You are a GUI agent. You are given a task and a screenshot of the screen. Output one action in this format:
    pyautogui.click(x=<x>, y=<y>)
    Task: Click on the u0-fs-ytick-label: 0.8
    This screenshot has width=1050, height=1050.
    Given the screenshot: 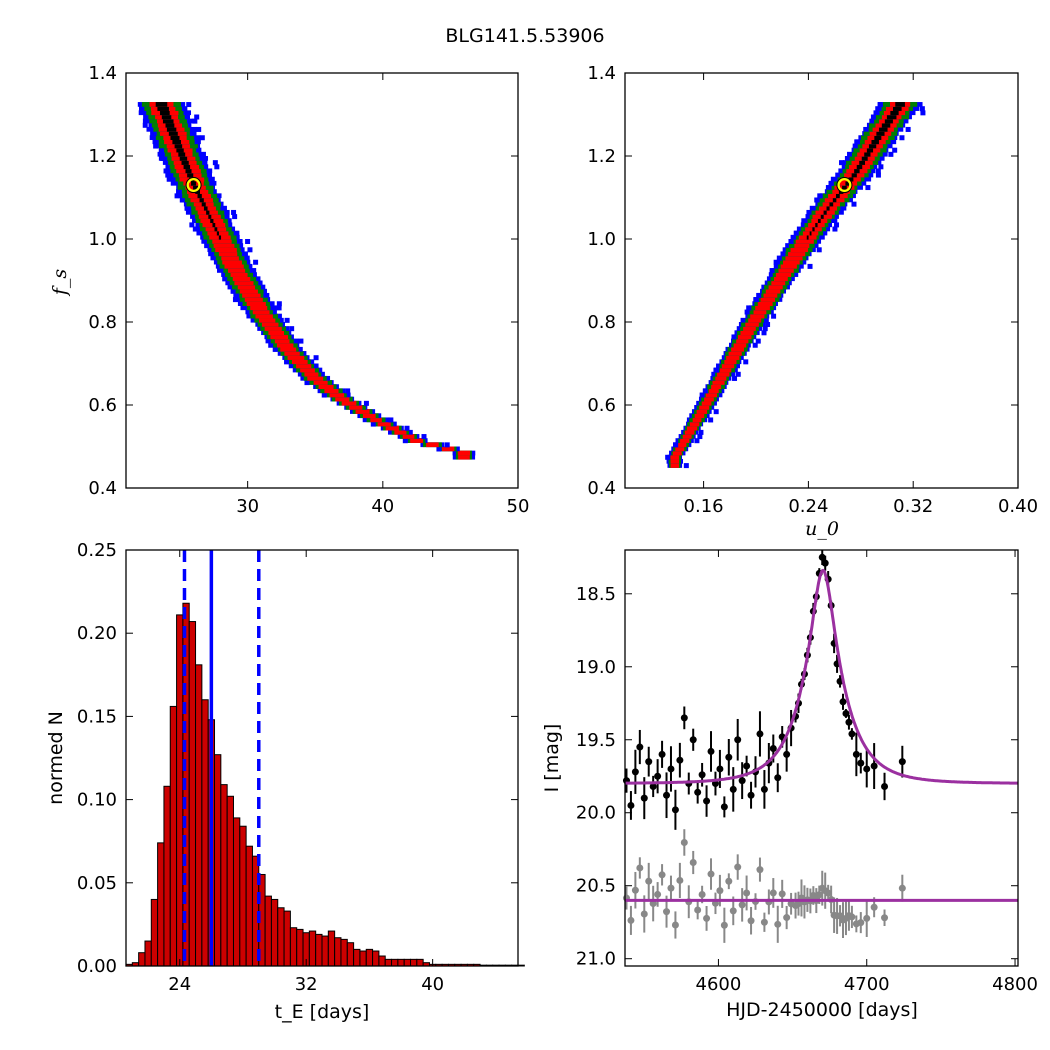 What is the action you would take?
    pyautogui.click(x=601, y=322)
    